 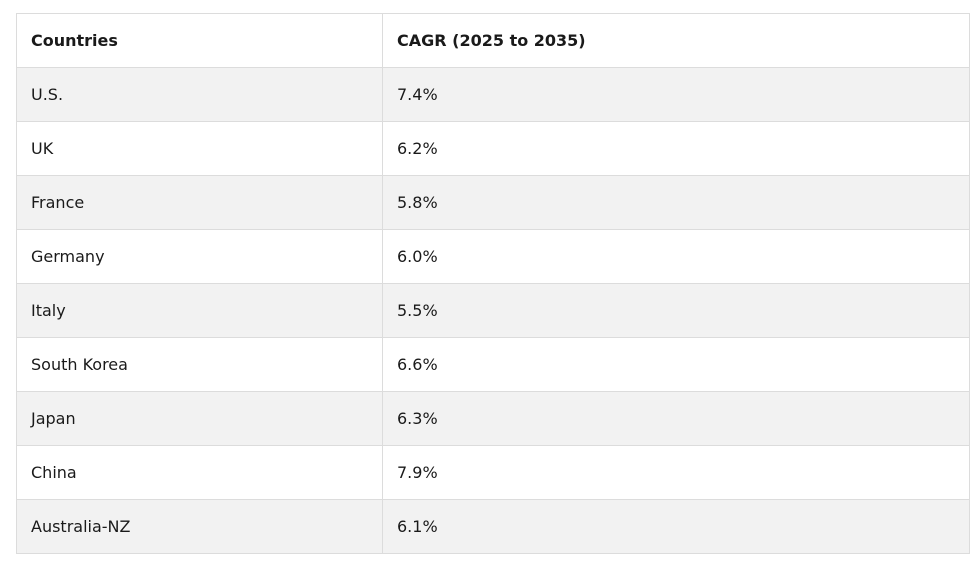 I want to click on table-row: Japan 6.3%, so click(x=493, y=418).